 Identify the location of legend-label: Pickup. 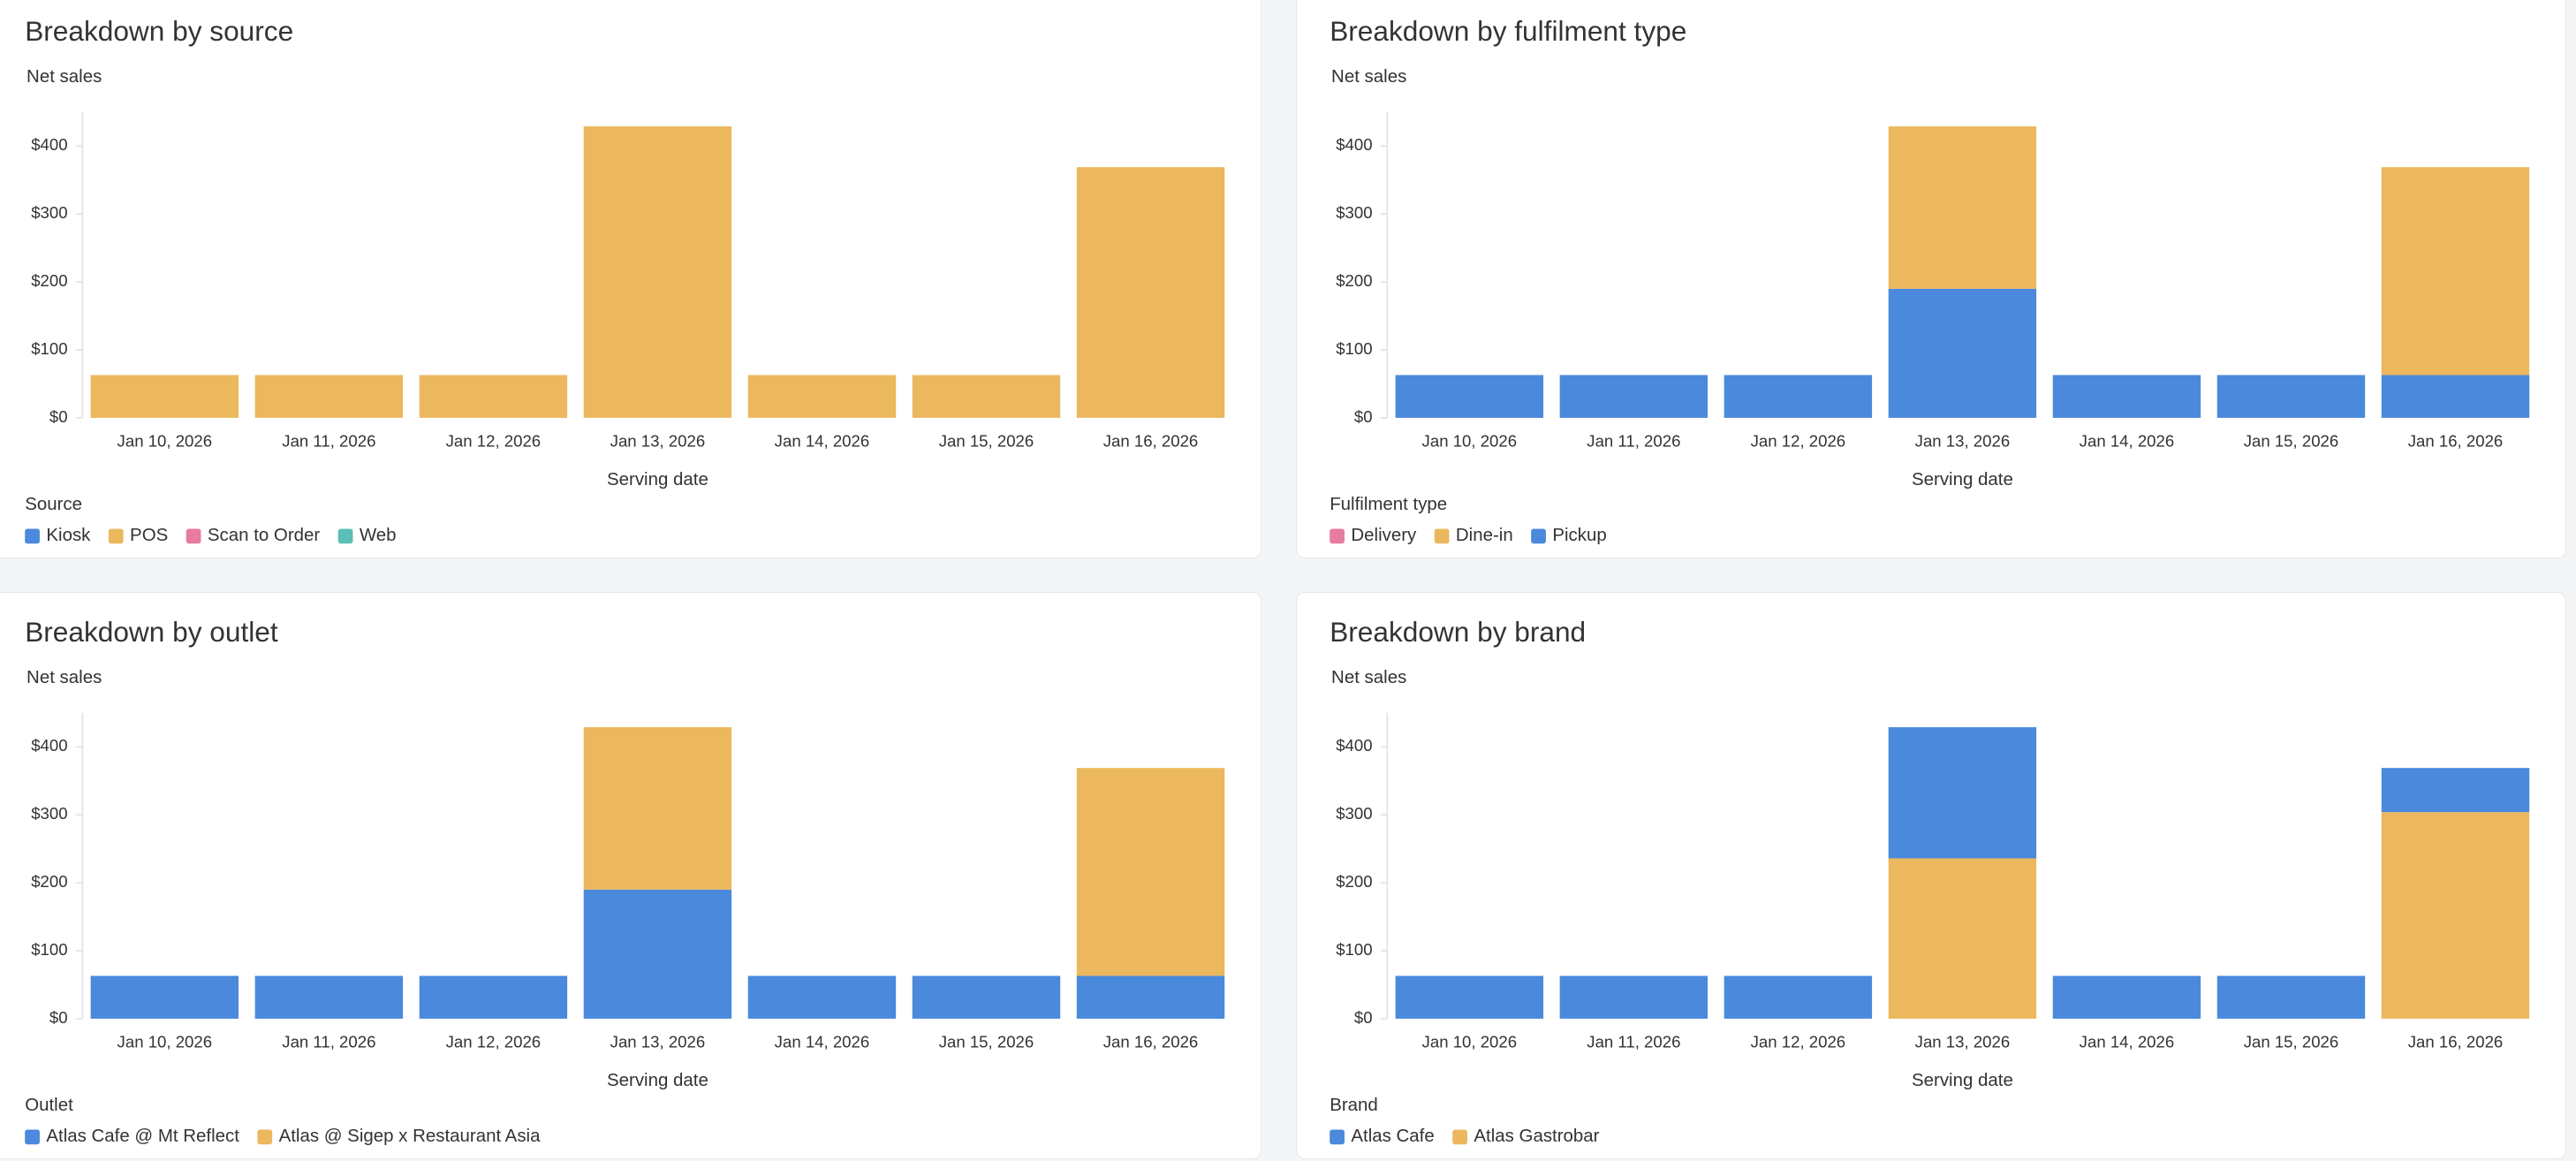
(1579, 535).